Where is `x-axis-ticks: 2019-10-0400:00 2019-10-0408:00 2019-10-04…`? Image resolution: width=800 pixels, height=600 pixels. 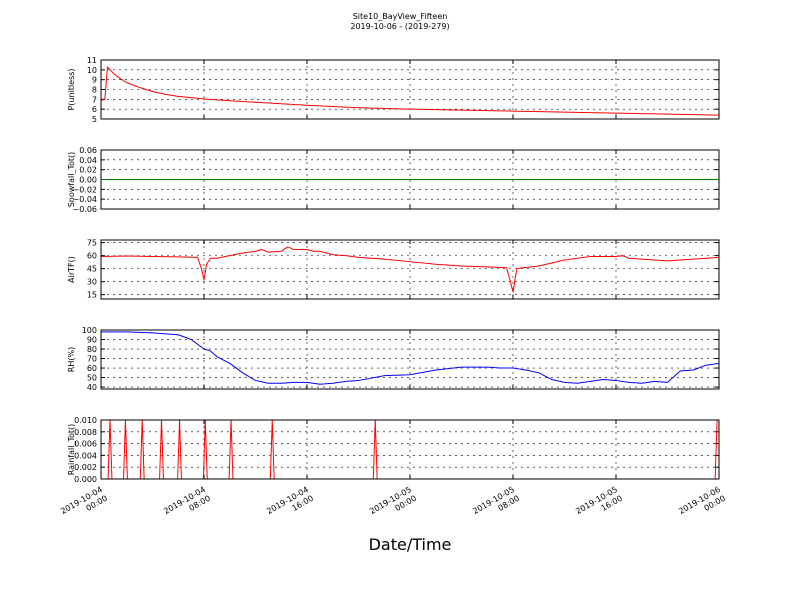 x-axis-ticks: 2019-10-0400:00 2019-10-0408:00 2019-10-04… is located at coordinates (393, 505).